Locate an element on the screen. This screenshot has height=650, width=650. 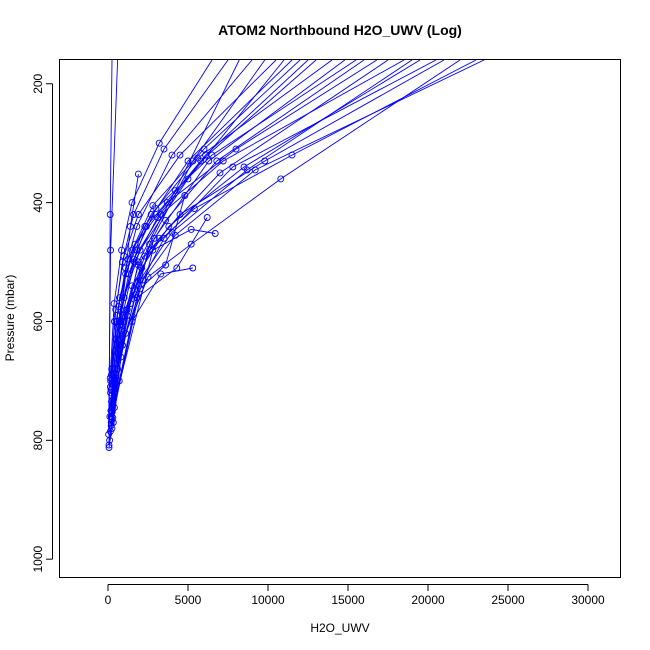
y-tick-label: 1000 is located at coordinates (38, 559).